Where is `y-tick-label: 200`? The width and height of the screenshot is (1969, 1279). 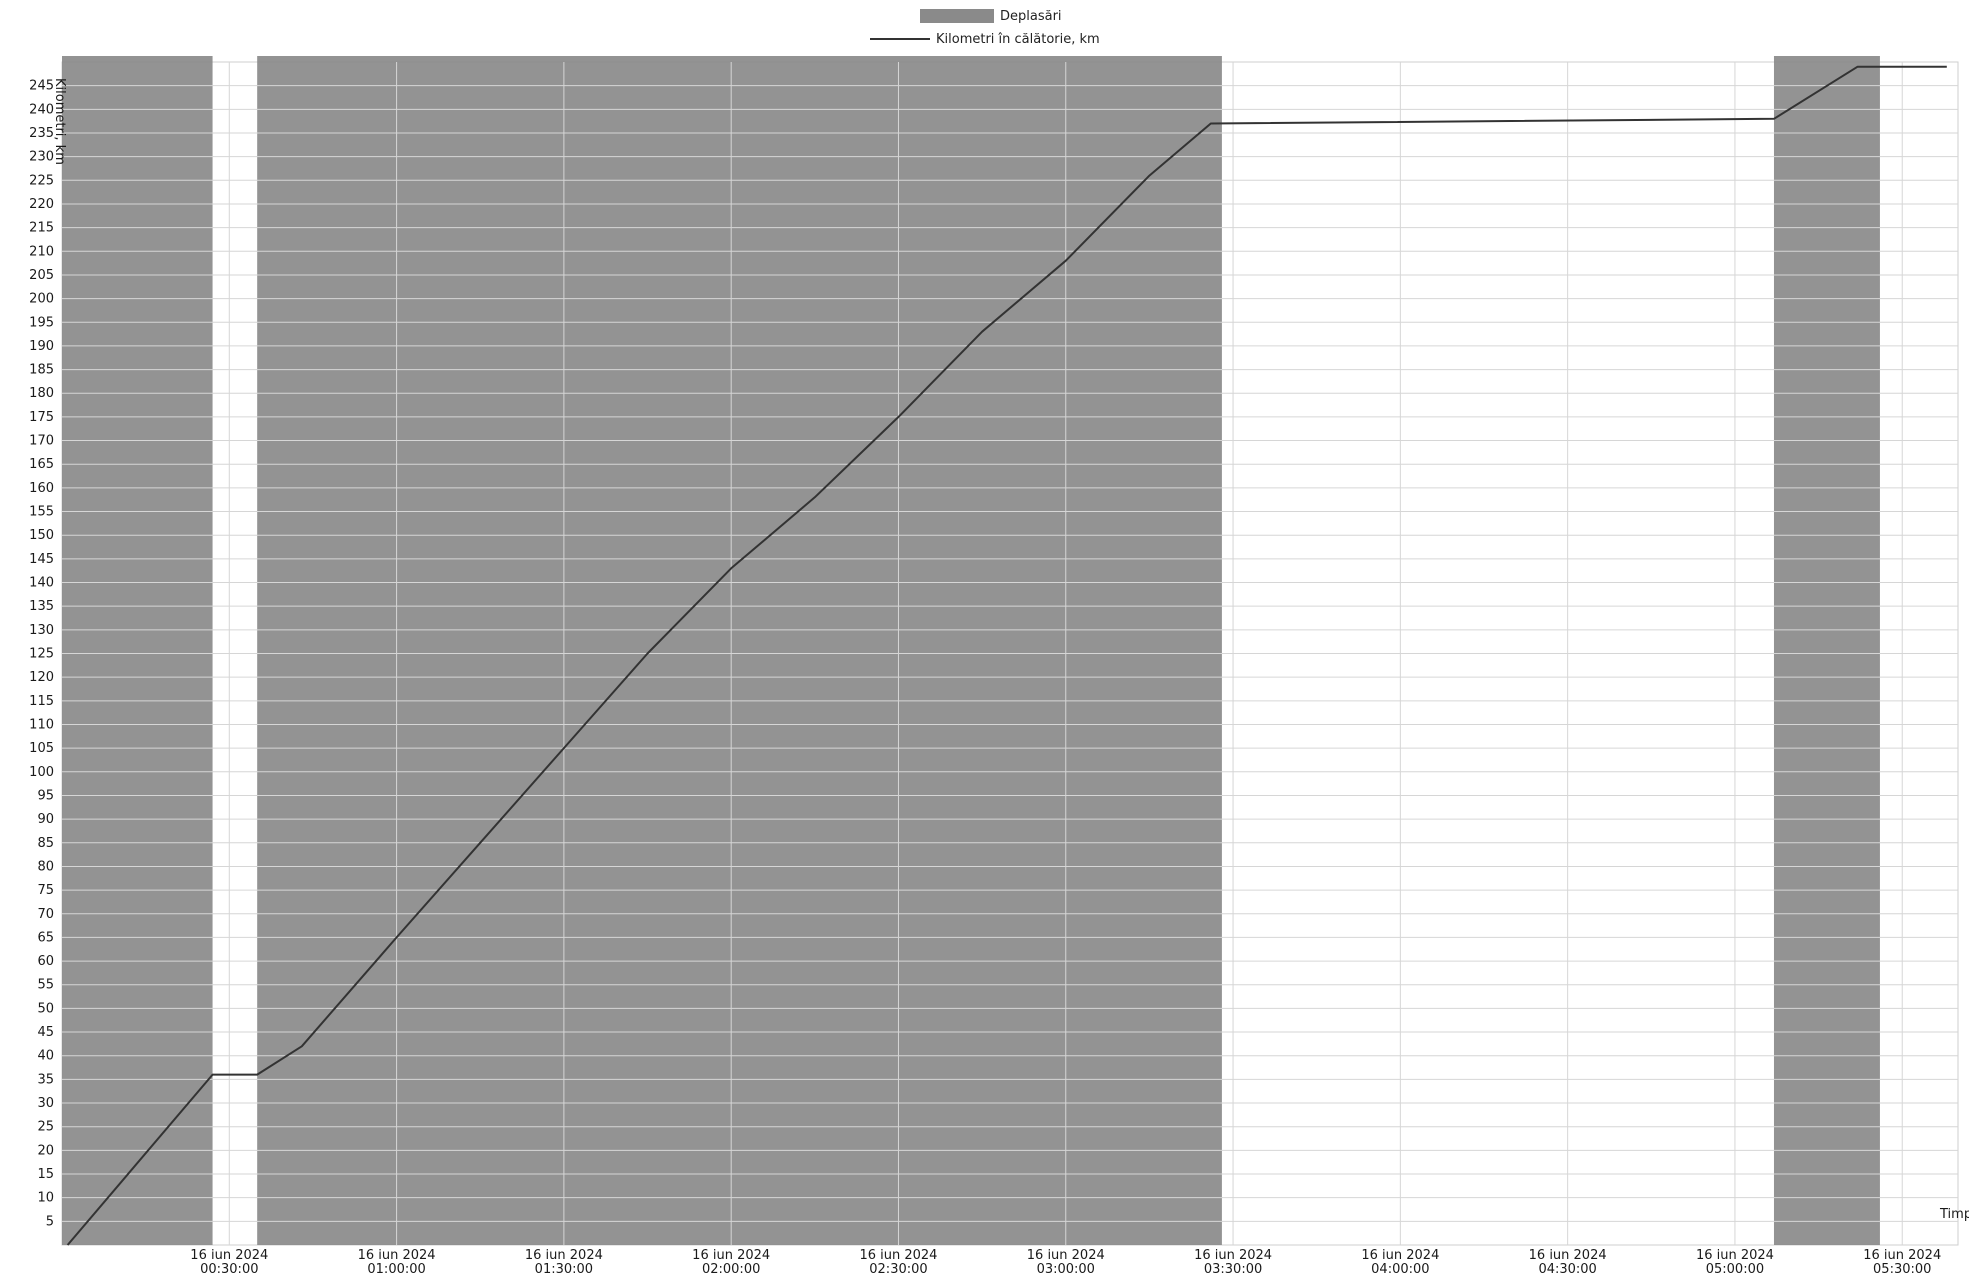 y-tick-label: 200 is located at coordinates (41, 299).